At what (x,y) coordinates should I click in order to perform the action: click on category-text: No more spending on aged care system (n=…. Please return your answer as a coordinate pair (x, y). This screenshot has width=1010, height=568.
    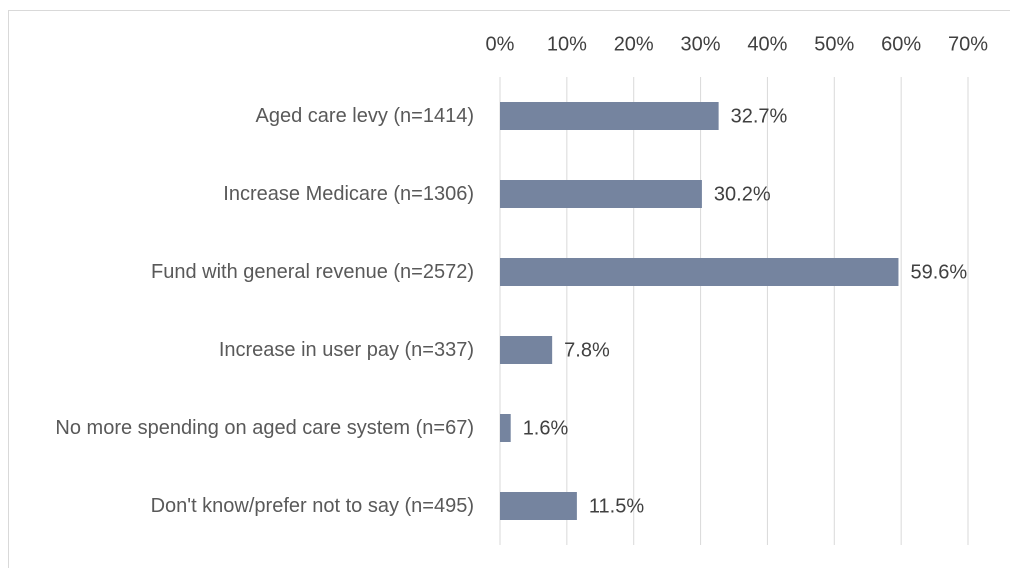
    Looking at the image, I should click on (264, 428).